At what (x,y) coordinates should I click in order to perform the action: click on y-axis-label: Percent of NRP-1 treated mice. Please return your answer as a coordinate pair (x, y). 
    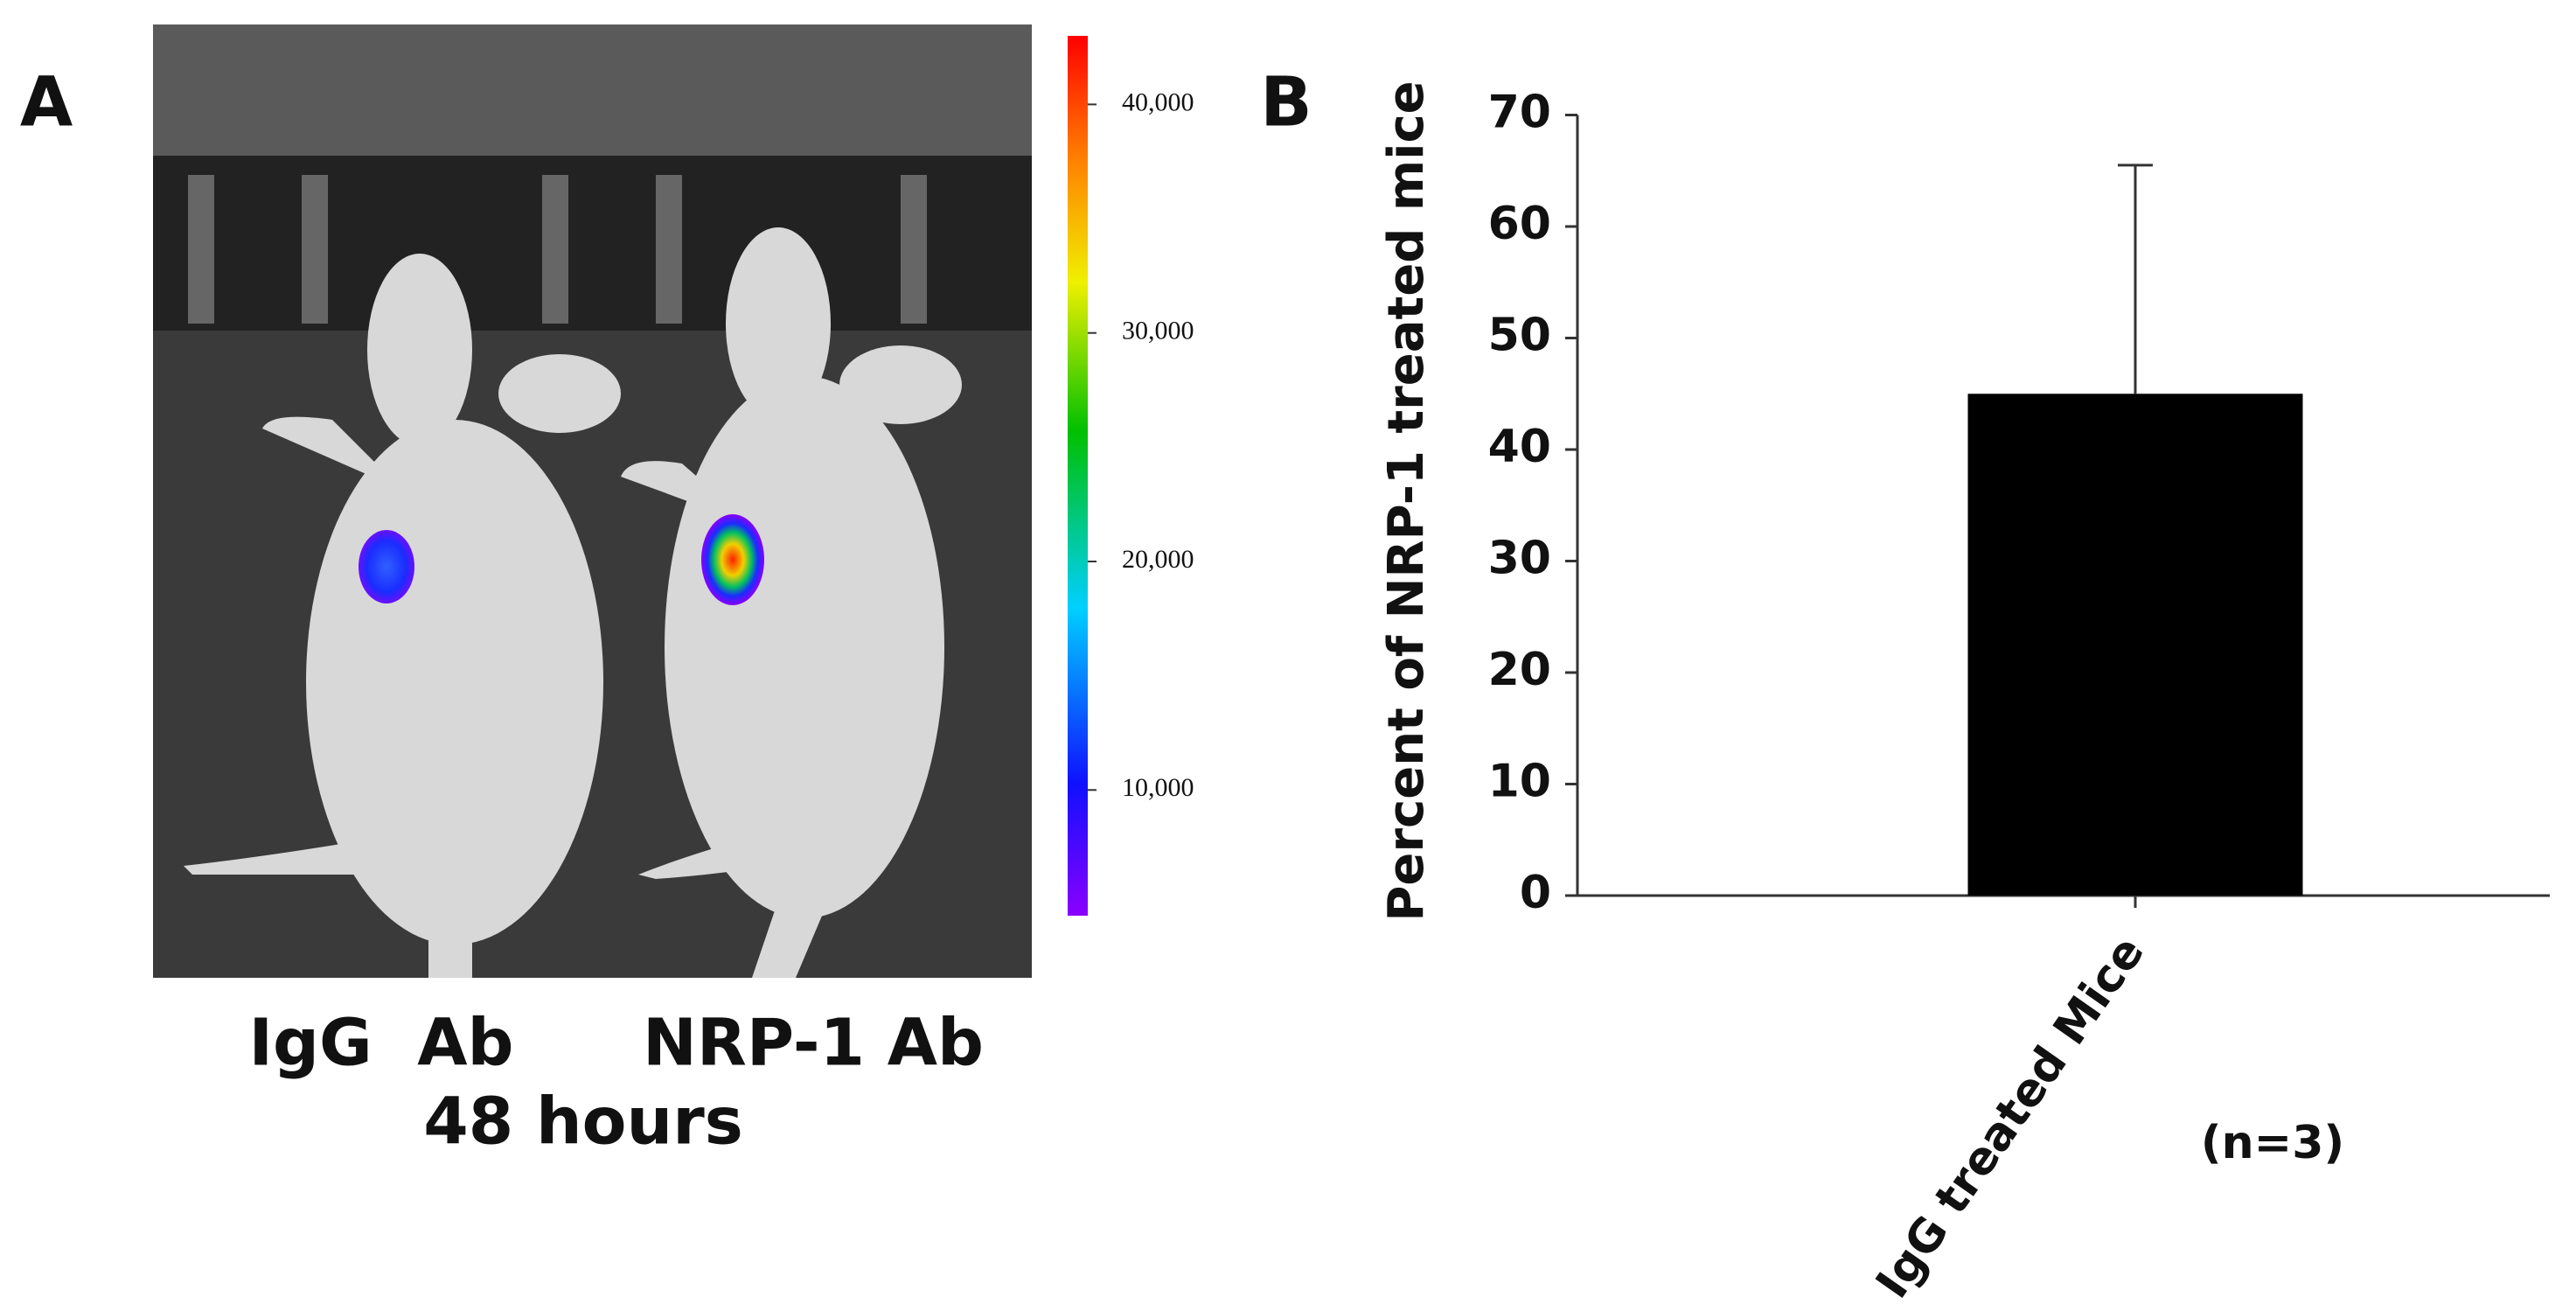
    Looking at the image, I should click on (1406, 500).